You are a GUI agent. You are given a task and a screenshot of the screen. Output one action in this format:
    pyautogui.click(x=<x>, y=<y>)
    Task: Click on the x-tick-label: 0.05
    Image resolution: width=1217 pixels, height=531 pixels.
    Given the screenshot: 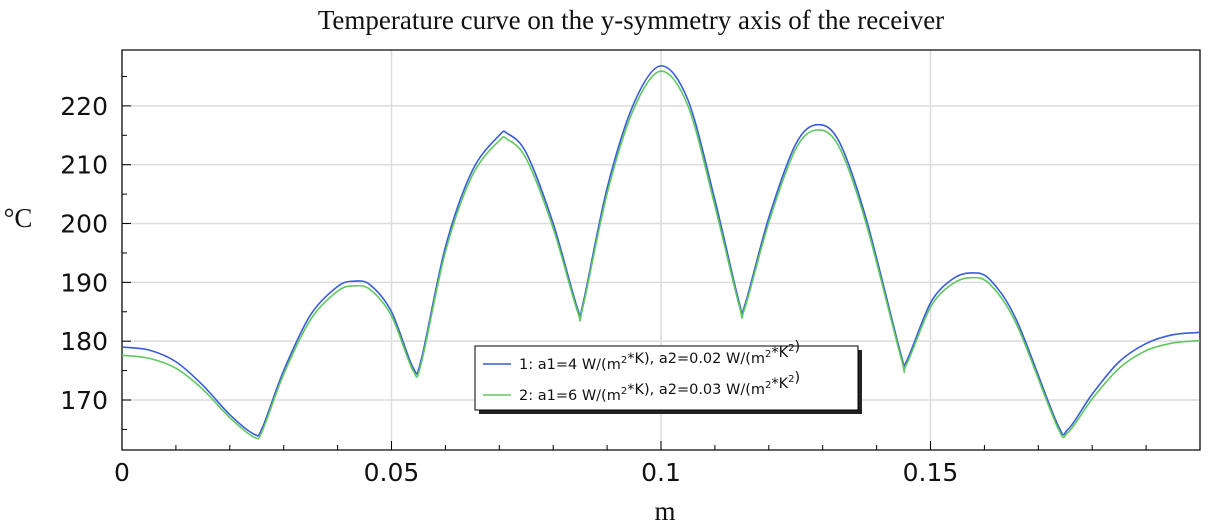 What is the action you would take?
    pyautogui.click(x=392, y=472)
    